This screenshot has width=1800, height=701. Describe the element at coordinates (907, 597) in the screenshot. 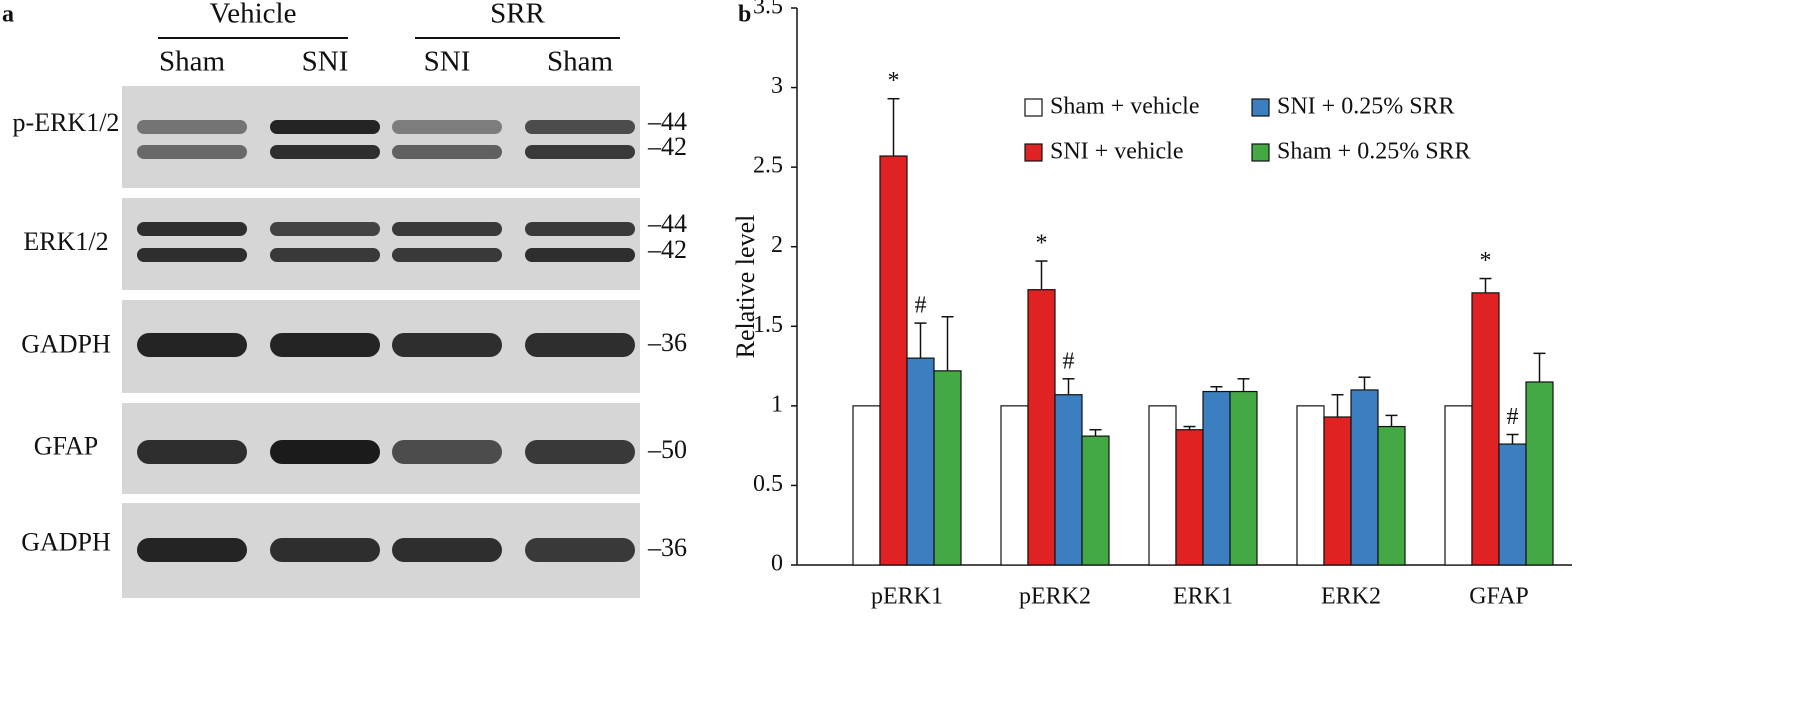

I see `x-tick-label: pERK1` at that location.